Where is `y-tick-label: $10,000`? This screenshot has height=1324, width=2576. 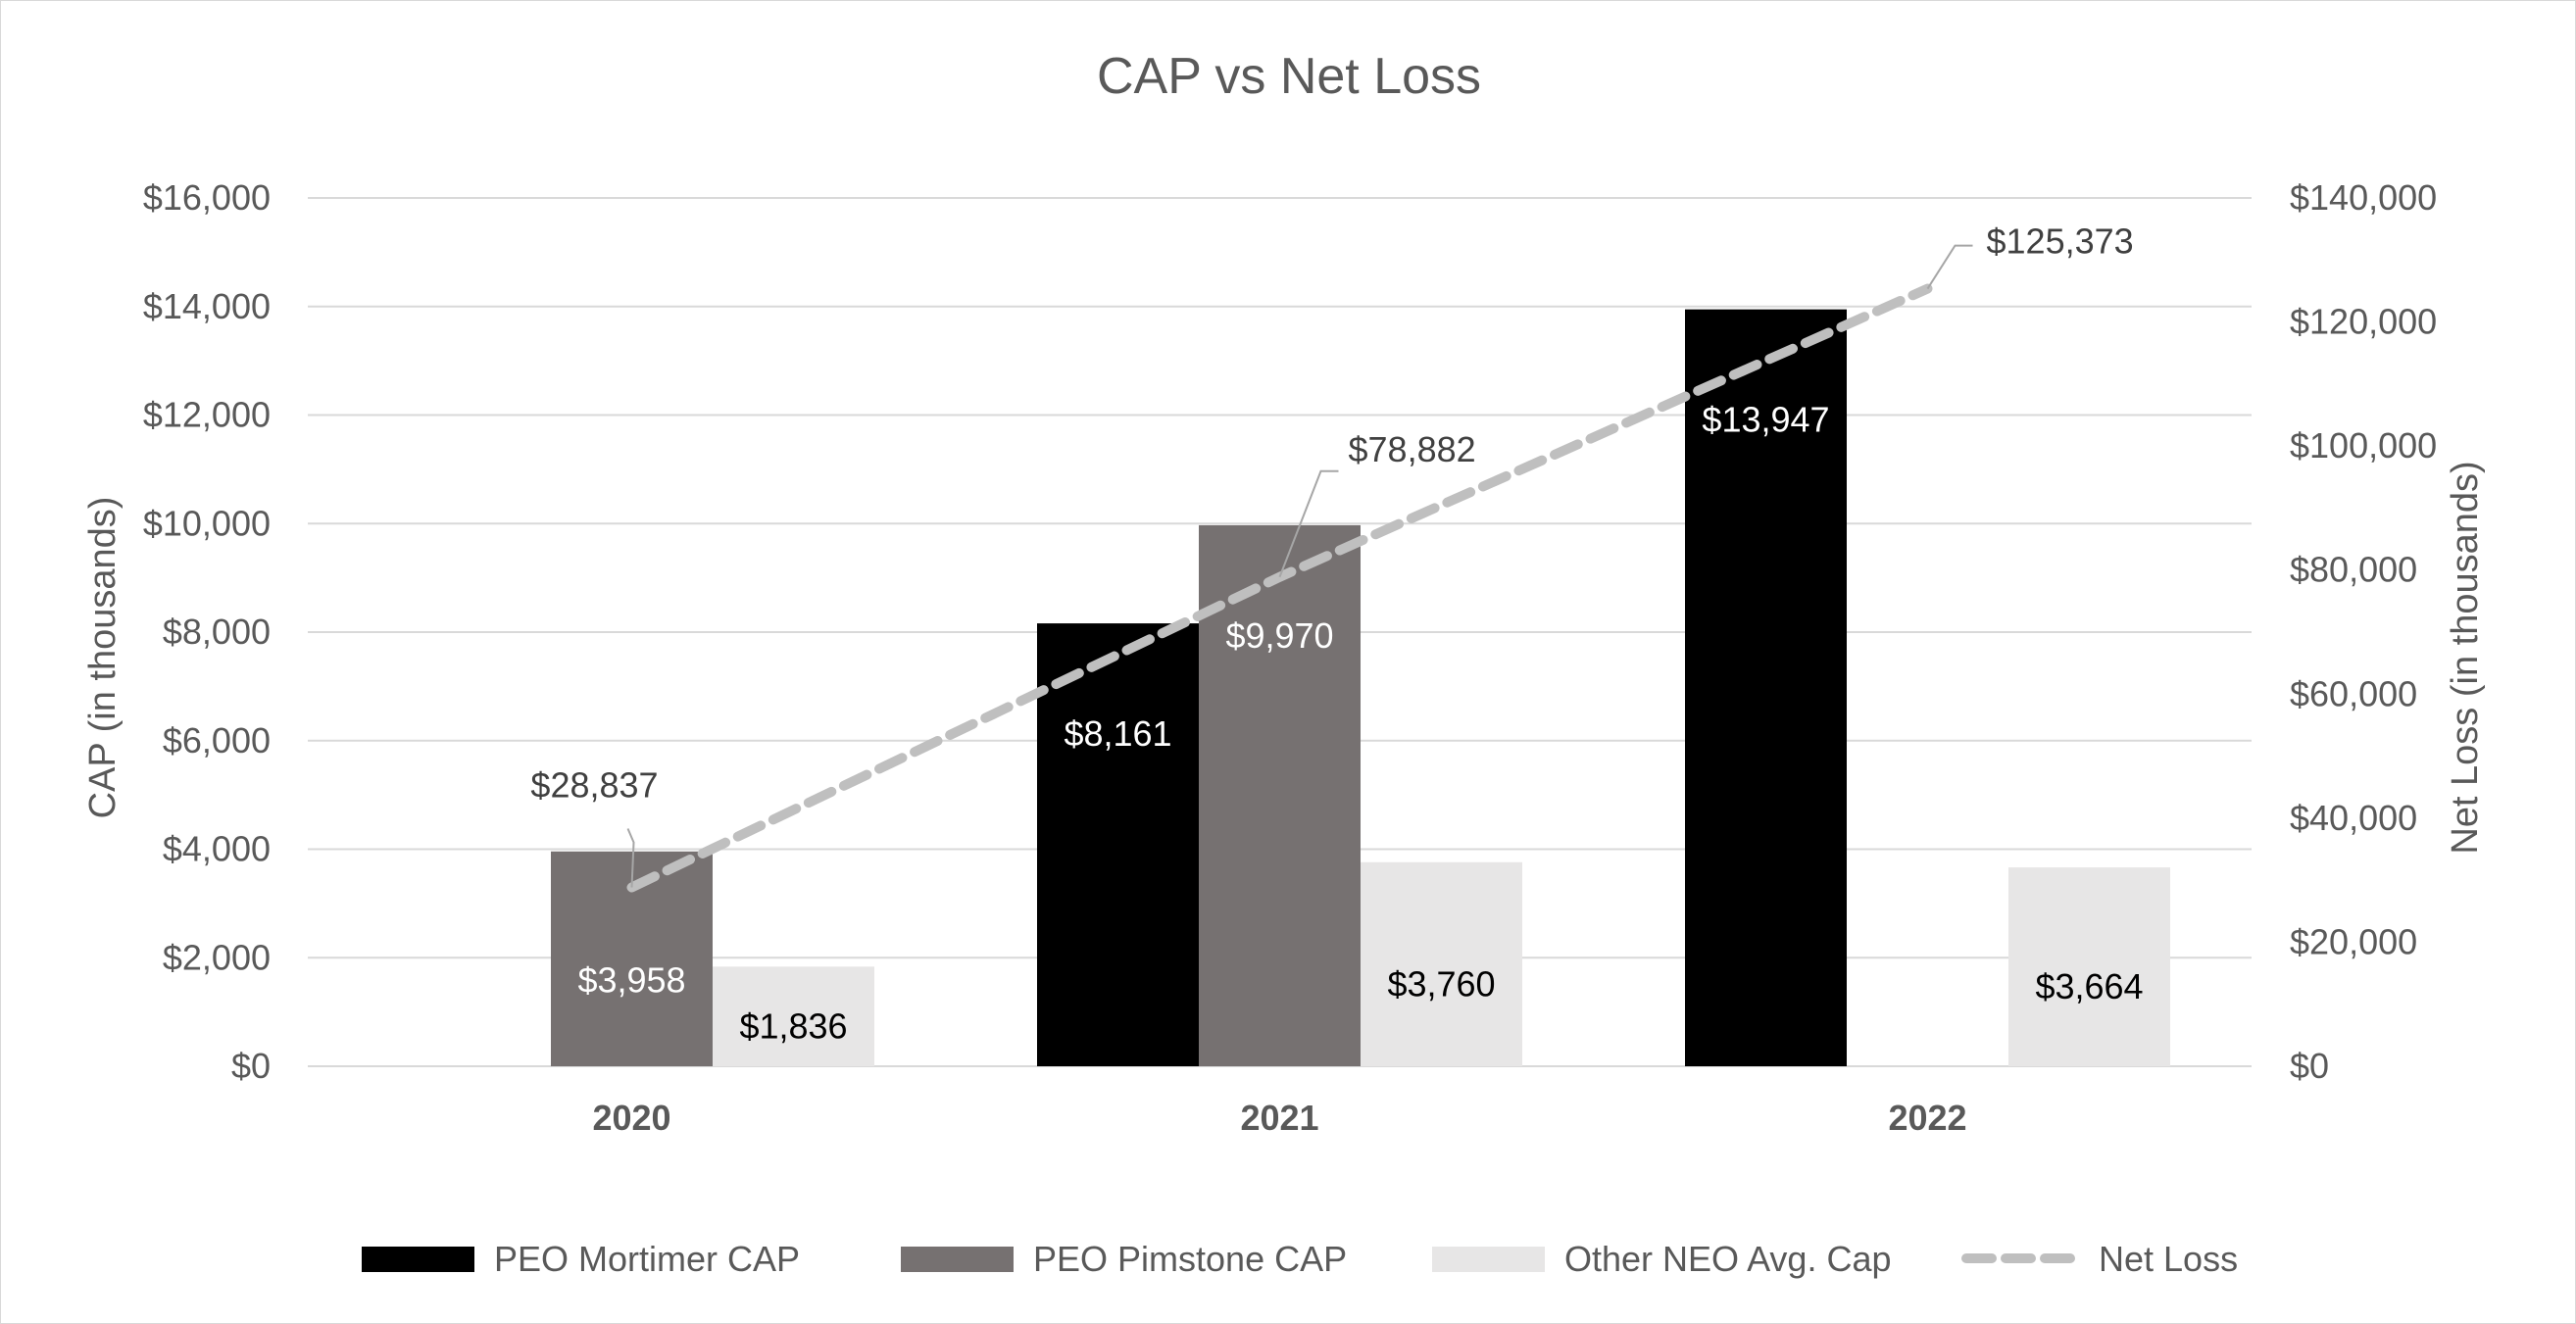
y-tick-label: $10,000 is located at coordinates (207, 523).